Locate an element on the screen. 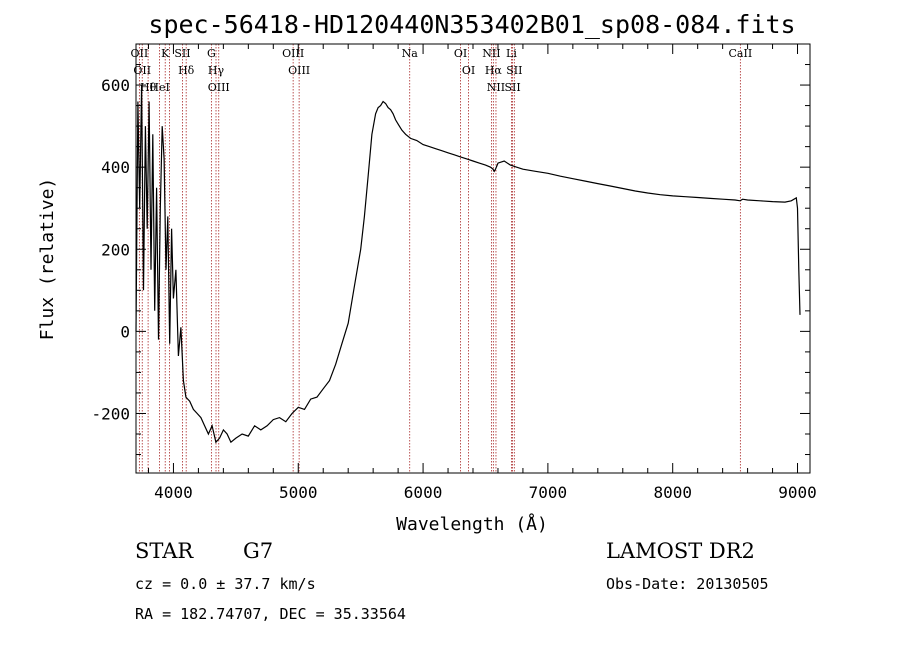 This screenshot has height=649, width=900. line-label-19: Li is located at coordinates (511, 53).